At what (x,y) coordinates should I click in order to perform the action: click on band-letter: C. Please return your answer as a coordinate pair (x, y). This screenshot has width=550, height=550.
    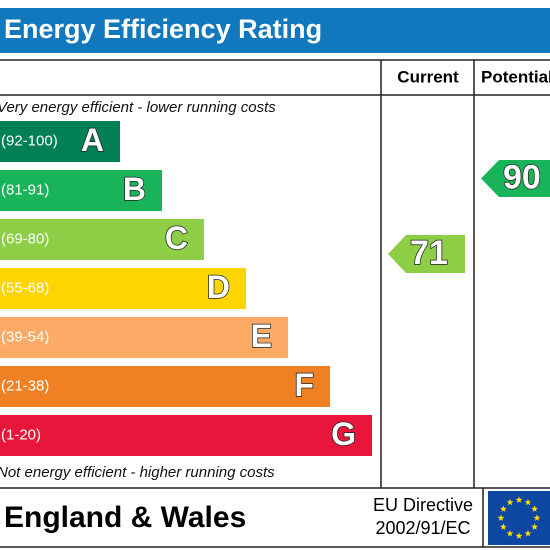
    Looking at the image, I should click on (176, 238).